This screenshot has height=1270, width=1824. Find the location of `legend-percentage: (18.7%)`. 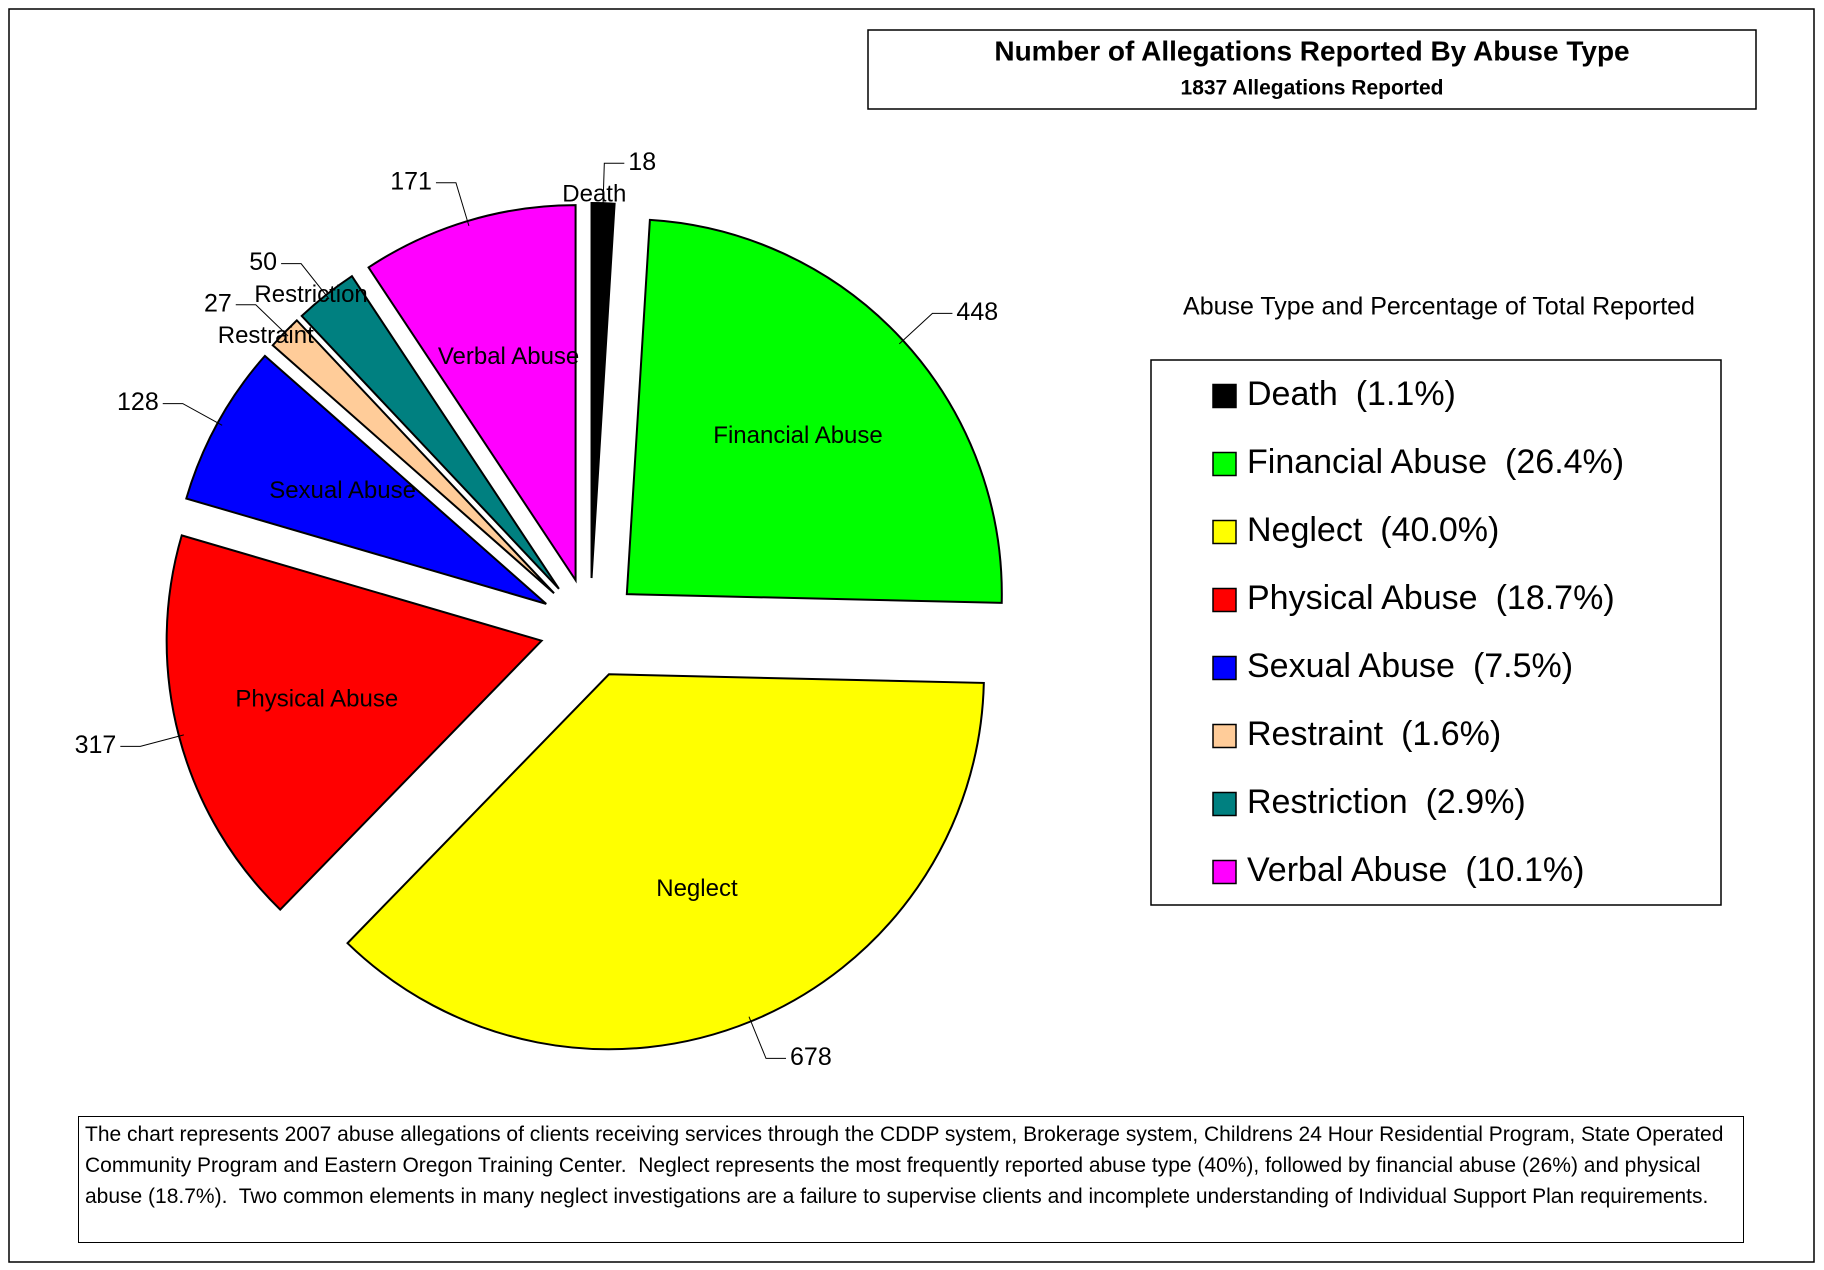

legend-percentage: (18.7%) is located at coordinates (1555, 598).